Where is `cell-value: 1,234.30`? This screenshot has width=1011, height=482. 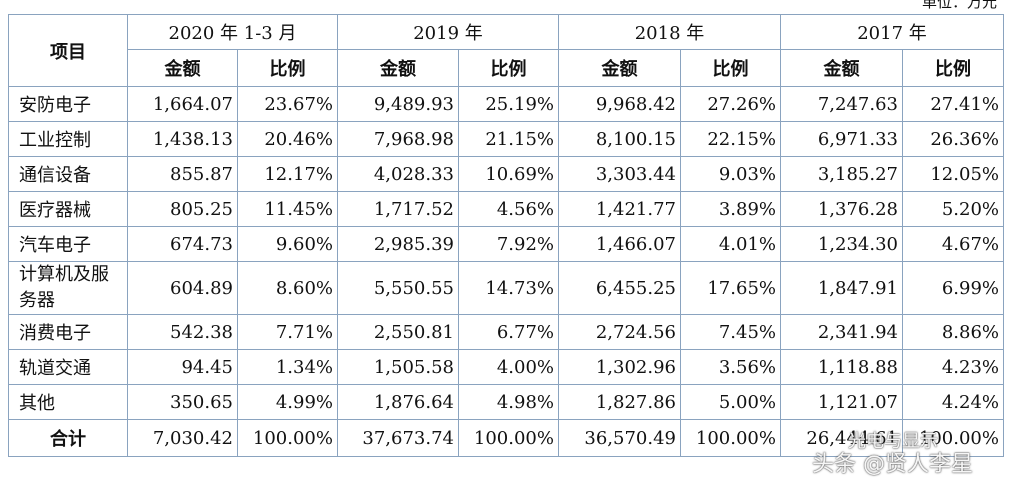 cell-value: 1,234.30 is located at coordinates (841, 244).